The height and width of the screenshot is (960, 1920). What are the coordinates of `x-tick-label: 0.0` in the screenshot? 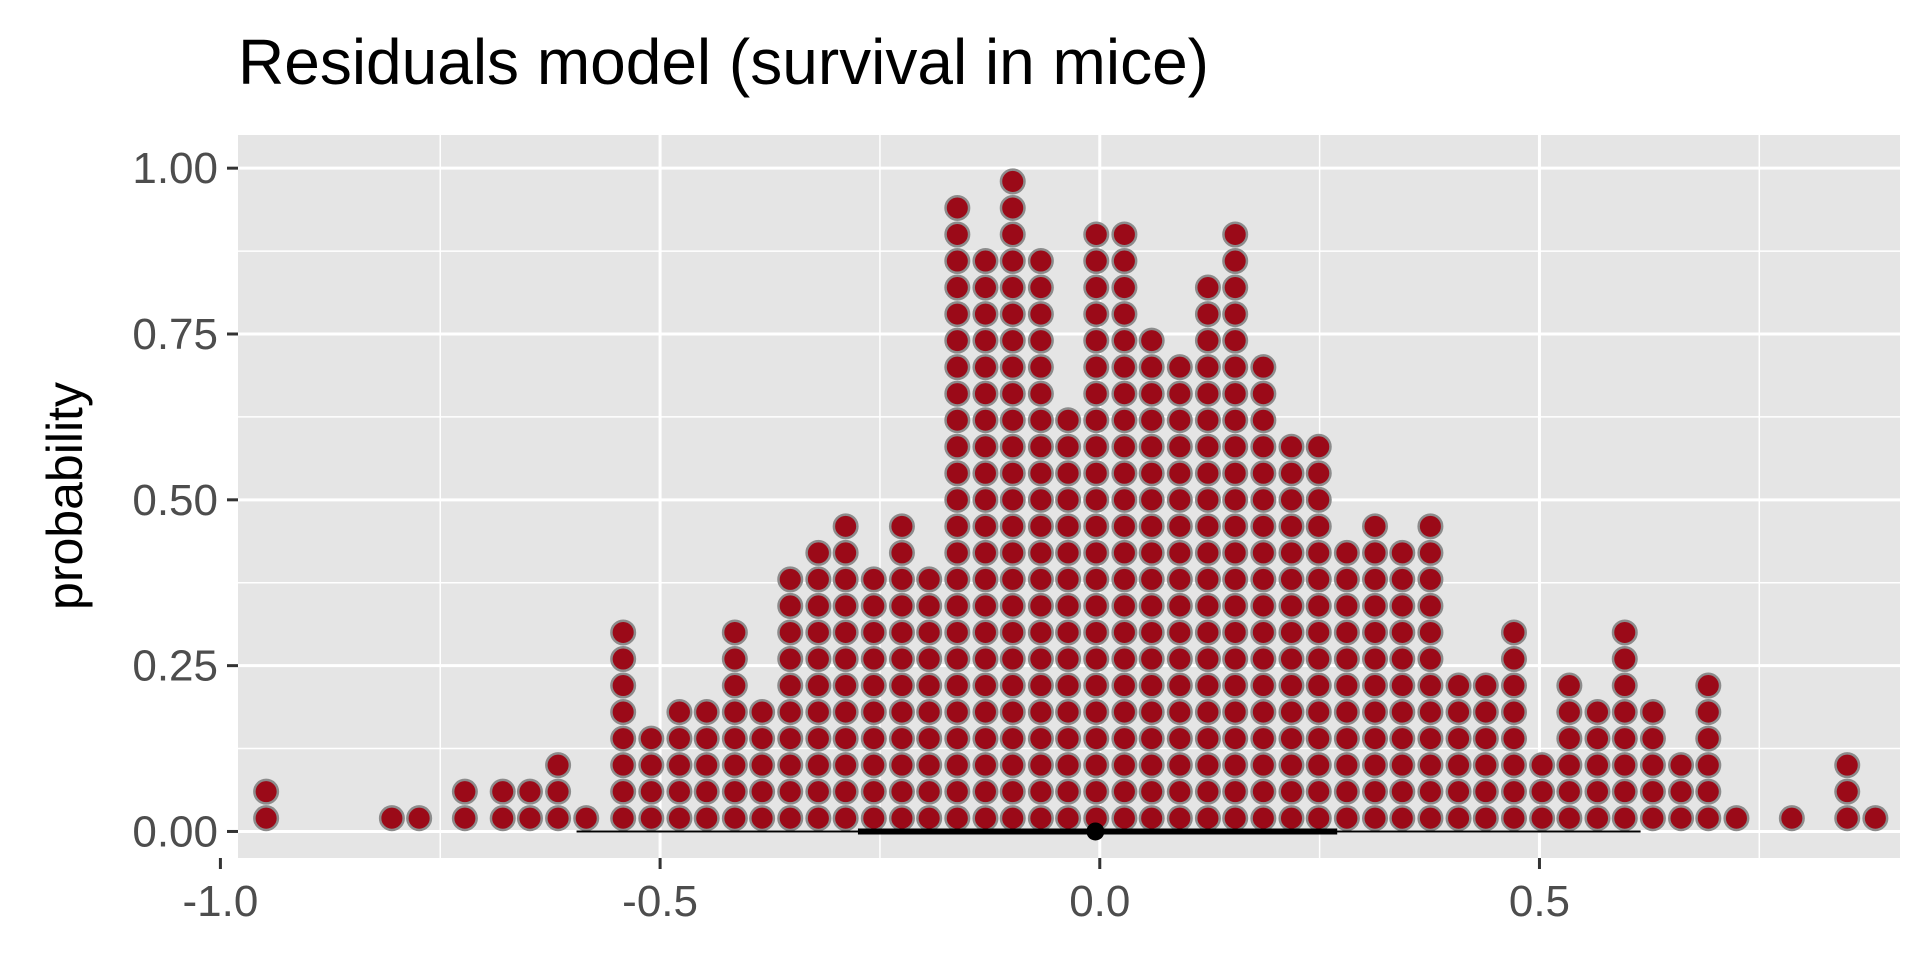 It's located at (1099, 901).